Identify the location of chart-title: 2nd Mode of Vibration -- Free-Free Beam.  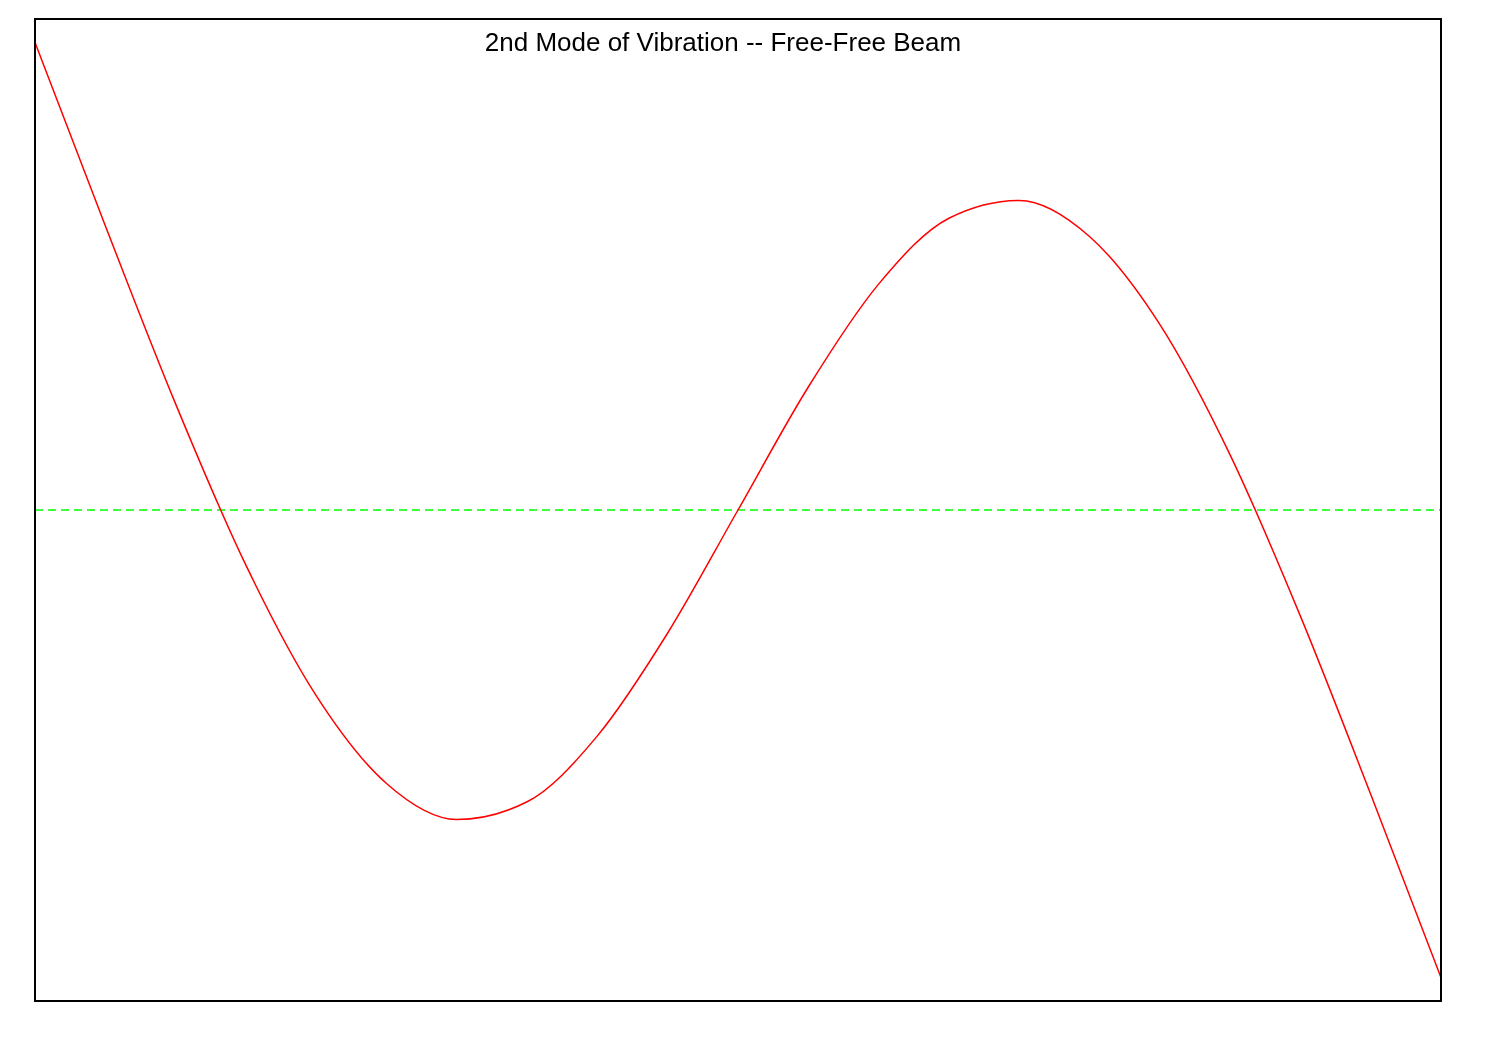
(723, 42).